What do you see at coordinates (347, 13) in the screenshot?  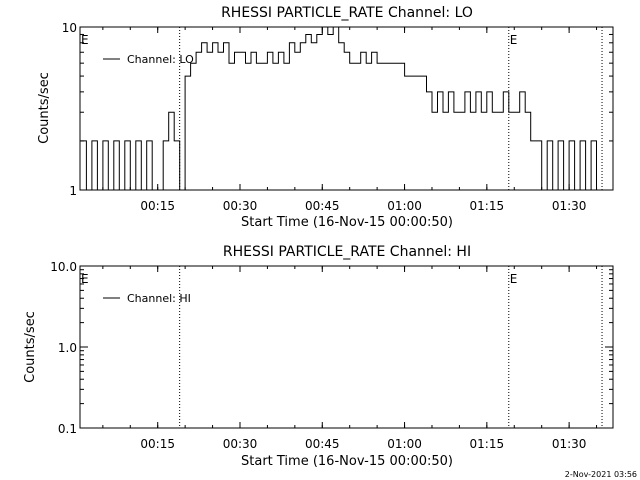 I see `chart-lo-title: RHESSI PARTICLE_RATE Channel: LO` at bounding box center [347, 13].